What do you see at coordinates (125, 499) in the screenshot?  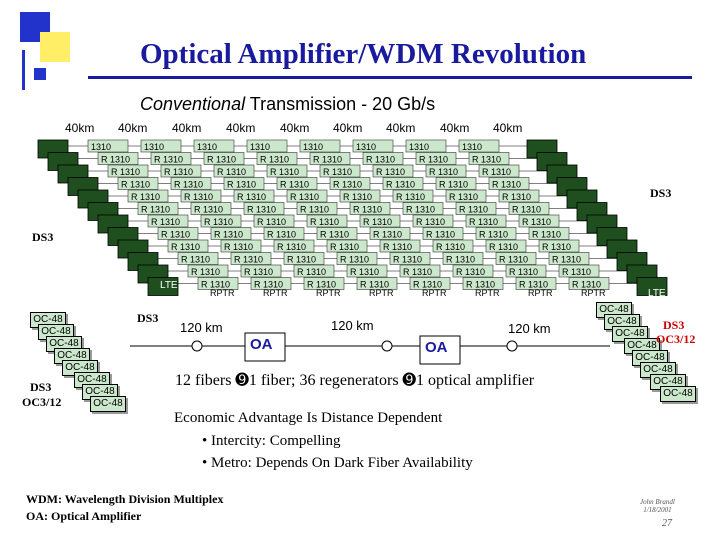 I see `footnote-wdm: WDM: Wavelength Division Multiplex` at bounding box center [125, 499].